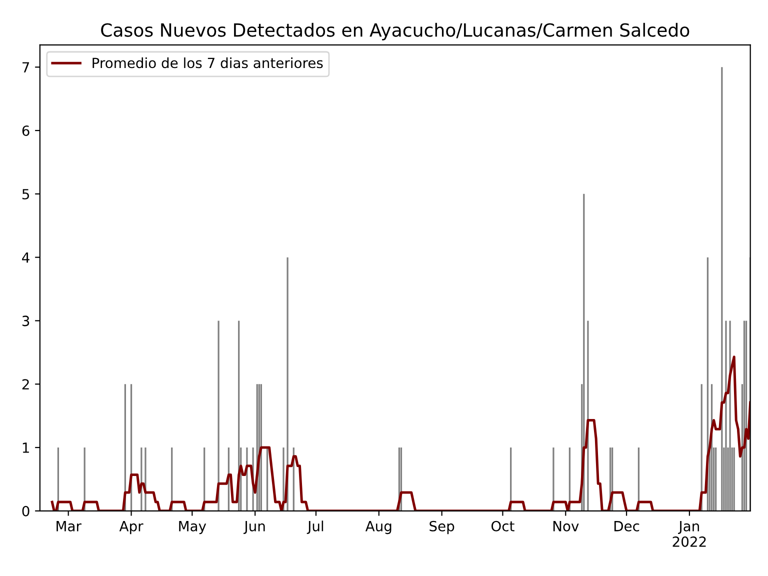 The height and width of the screenshot is (576, 768). What do you see at coordinates (131, 527) in the screenshot?
I see `x-tick-label: Apr` at bounding box center [131, 527].